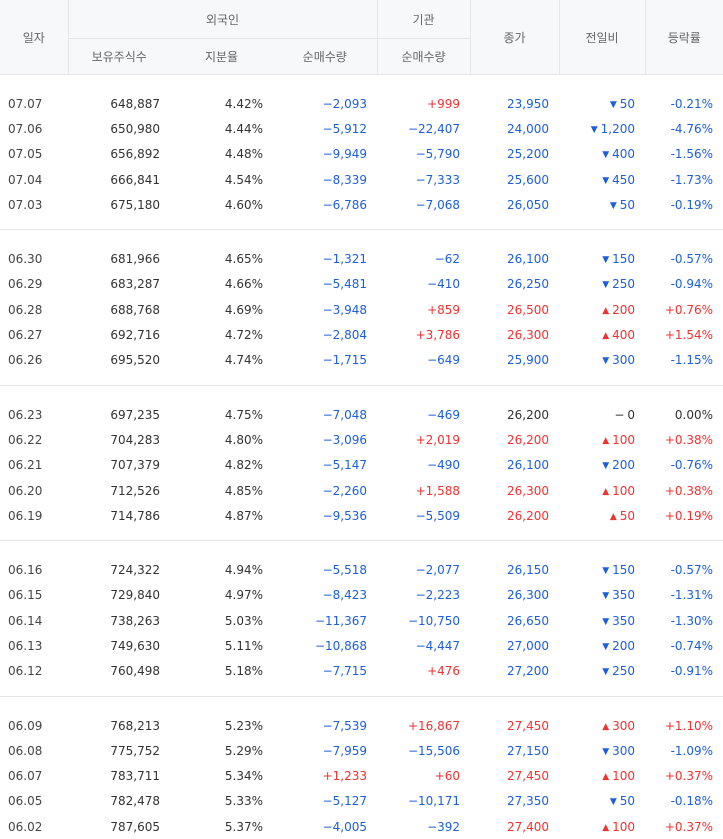 This screenshot has height=839, width=723. What do you see at coordinates (623, 310) in the screenshot?
I see `change-value: 200` at bounding box center [623, 310].